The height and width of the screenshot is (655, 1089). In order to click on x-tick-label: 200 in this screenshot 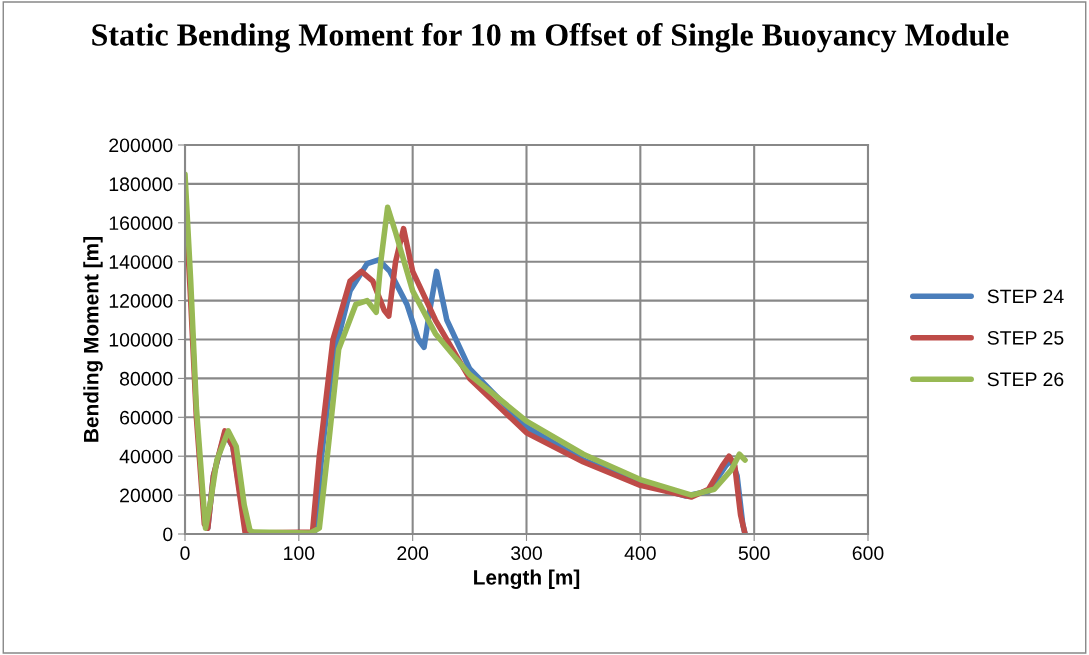, I will do `click(413, 553)`.